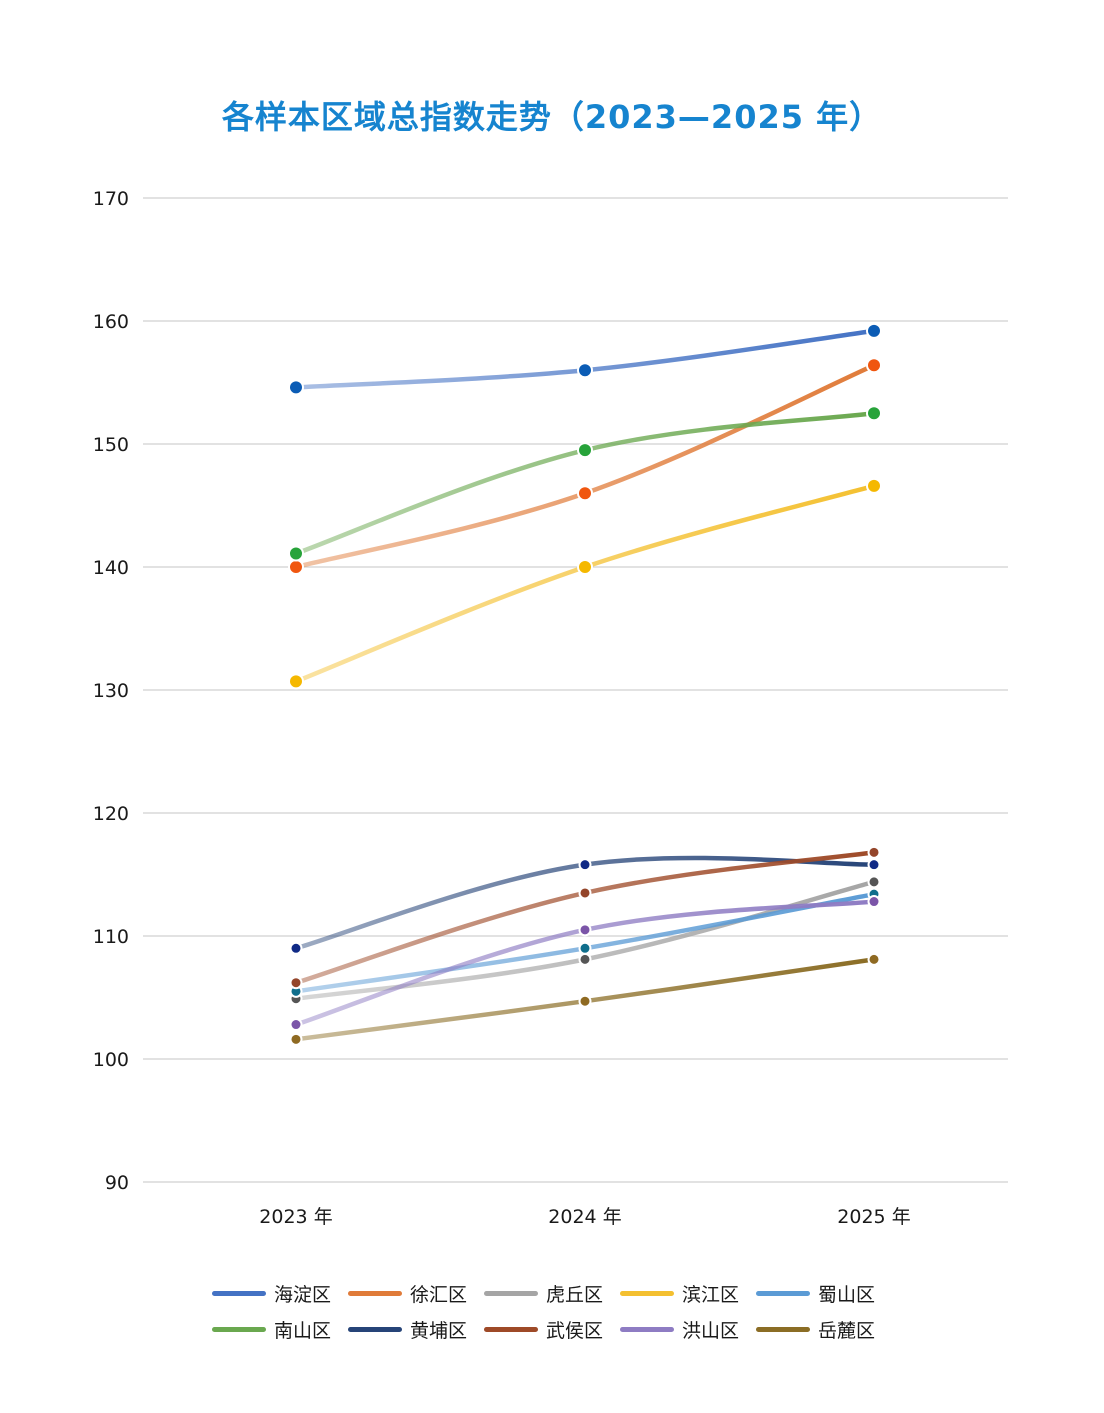 The width and height of the screenshot is (1104, 1413). I want to click on x-tick-label: 2024 年, so click(584, 1217).